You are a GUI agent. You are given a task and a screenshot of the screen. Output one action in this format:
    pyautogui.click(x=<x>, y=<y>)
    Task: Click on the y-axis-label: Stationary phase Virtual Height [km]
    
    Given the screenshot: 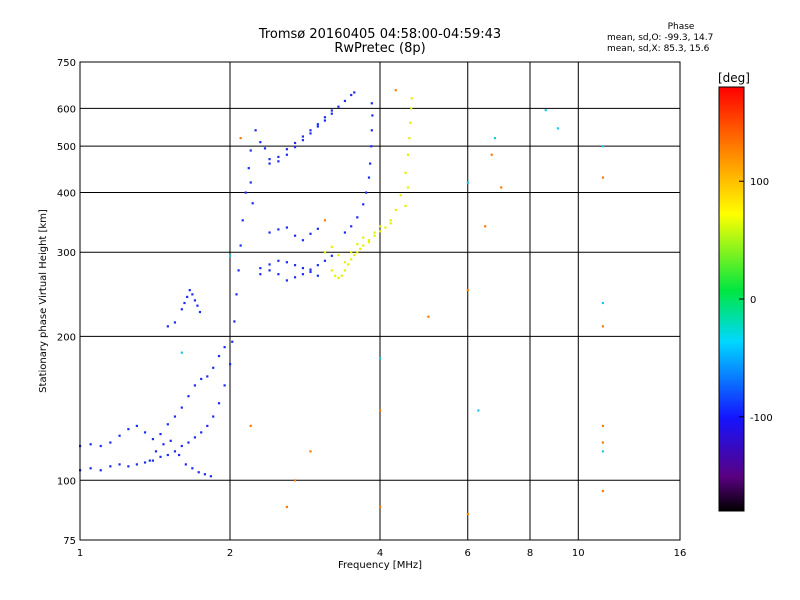 What is the action you would take?
    pyautogui.click(x=43, y=301)
    